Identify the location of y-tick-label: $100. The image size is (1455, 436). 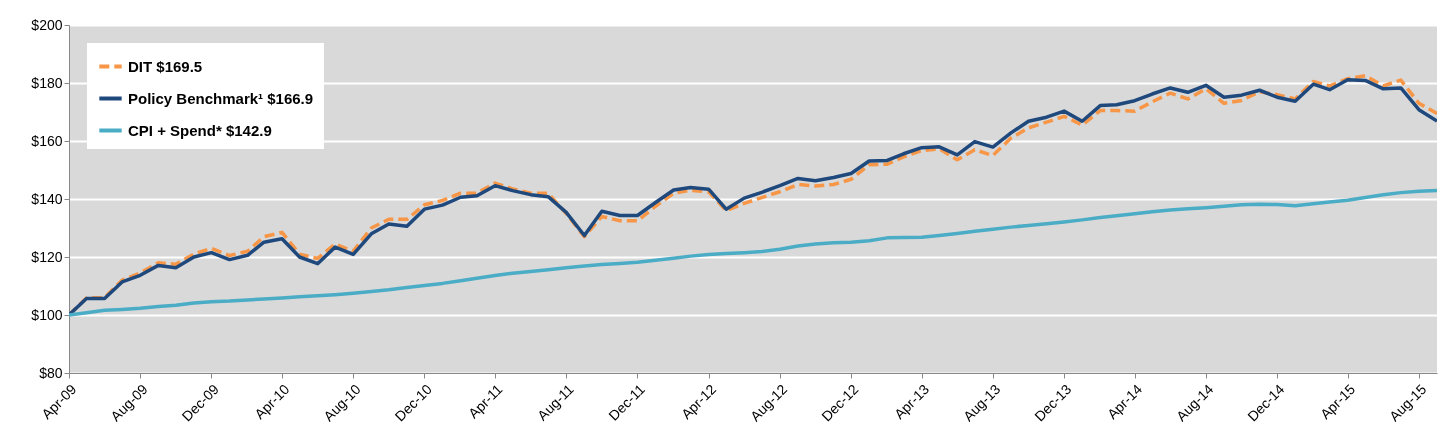
(47, 314).